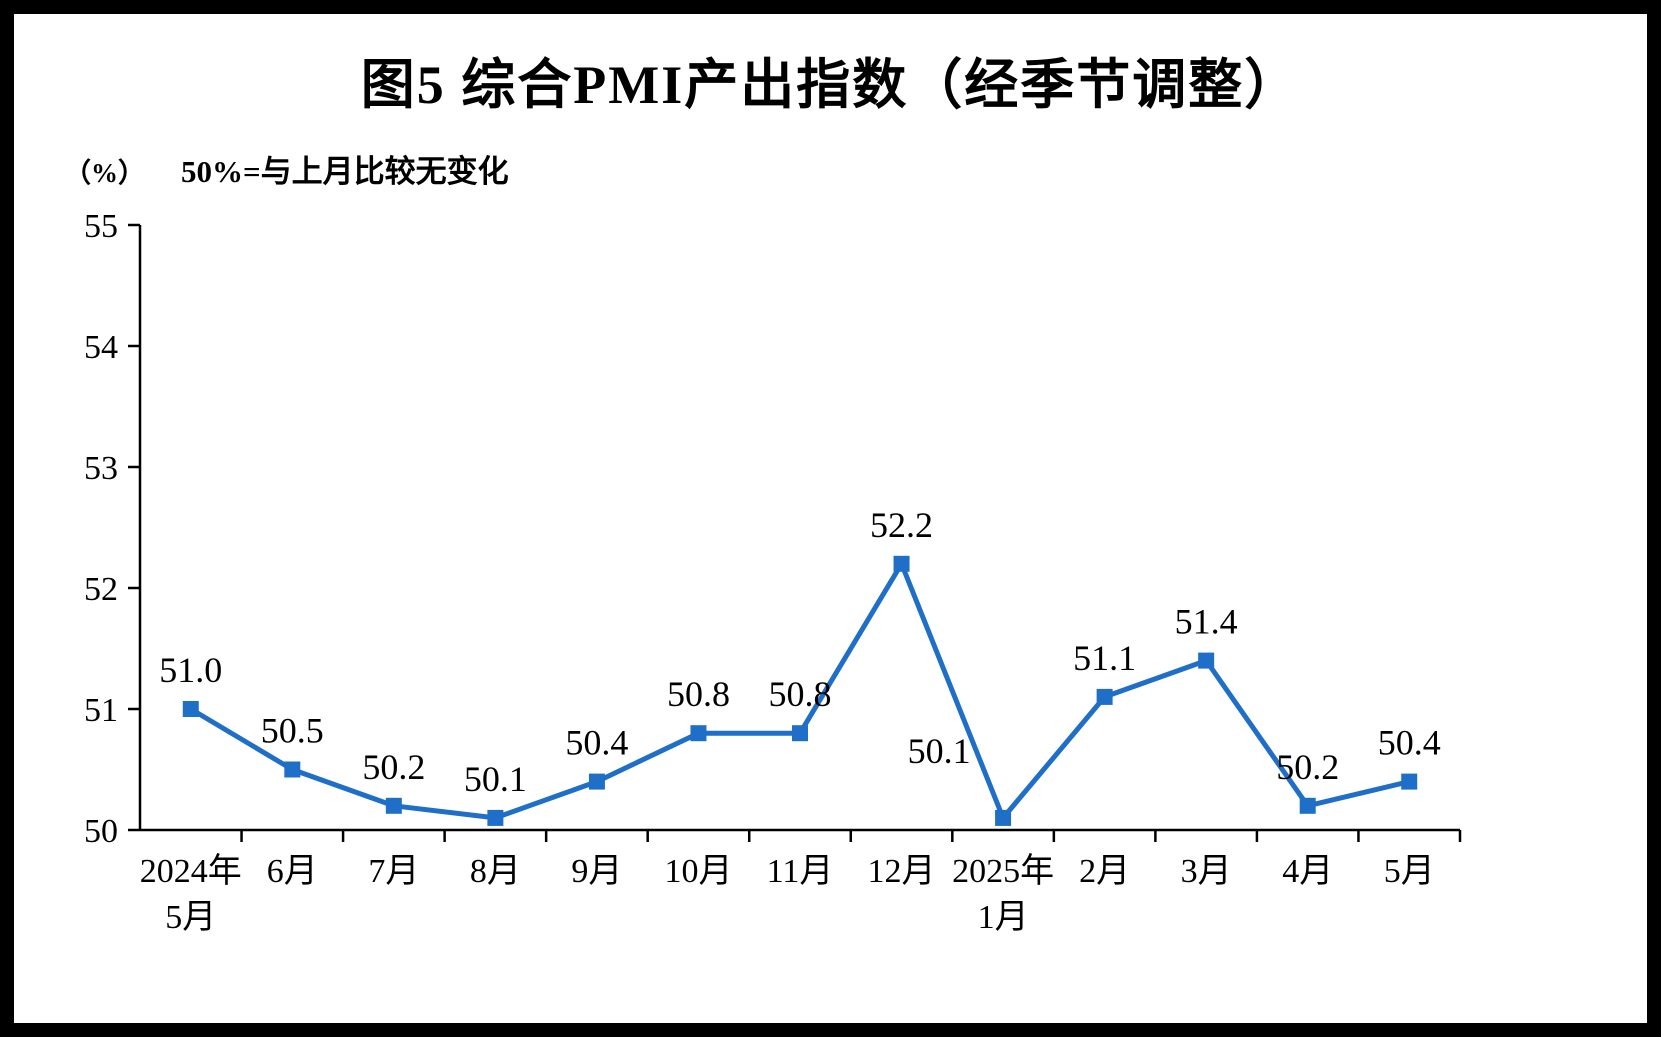 Image resolution: width=1661 pixels, height=1037 pixels. I want to click on data-point-label: 51.1, so click(1104, 658).